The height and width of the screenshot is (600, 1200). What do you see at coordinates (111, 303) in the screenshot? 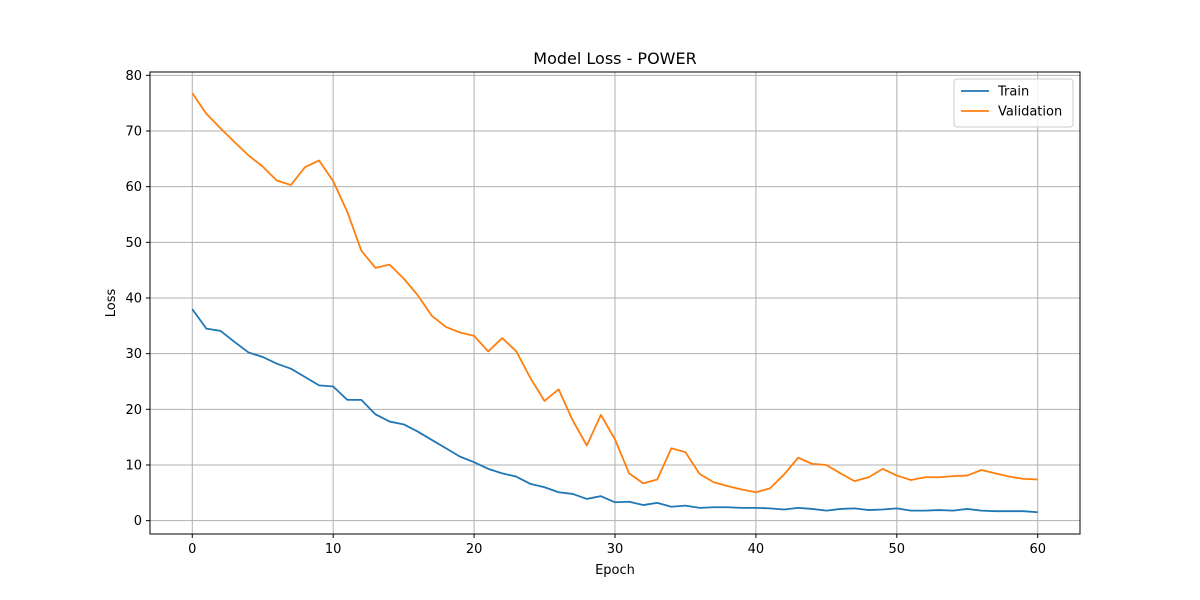
I see `y-axis-label: Loss` at bounding box center [111, 303].